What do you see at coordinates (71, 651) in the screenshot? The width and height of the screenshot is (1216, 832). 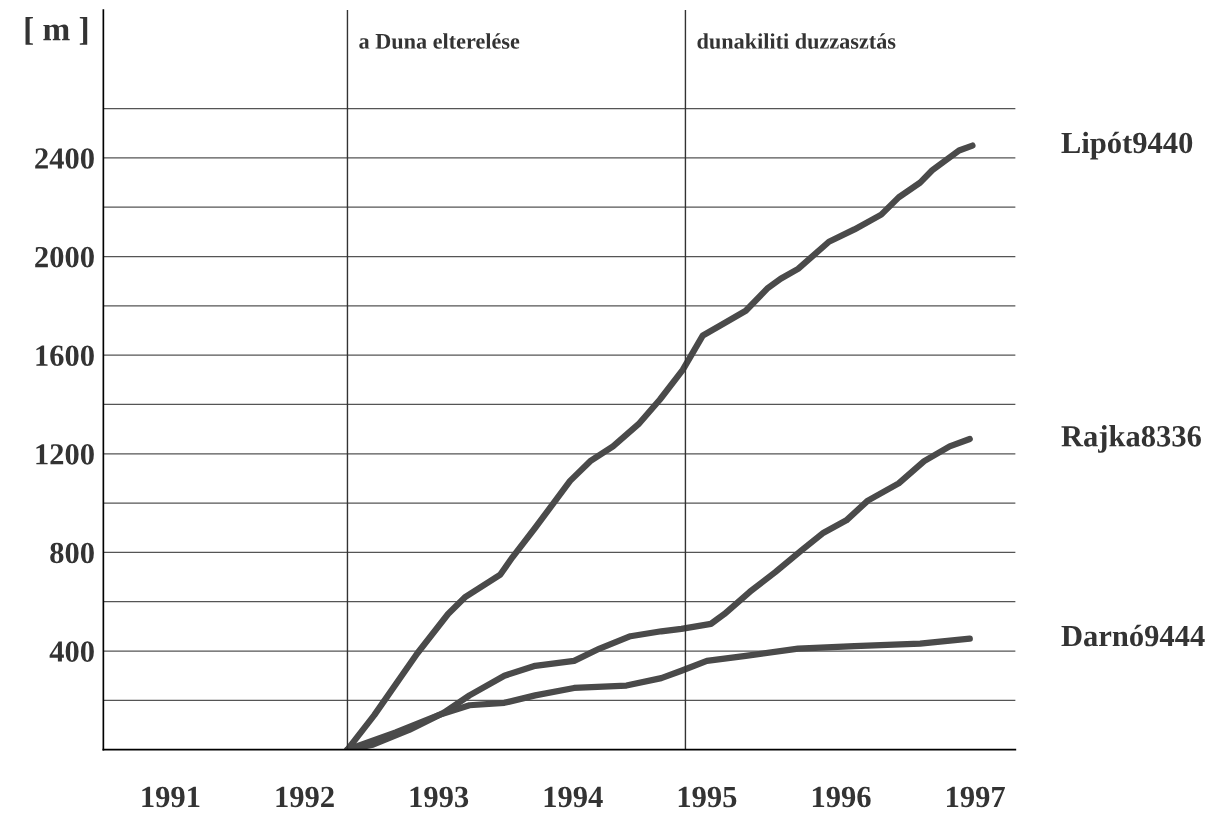 I see `y-tick-label: 400` at bounding box center [71, 651].